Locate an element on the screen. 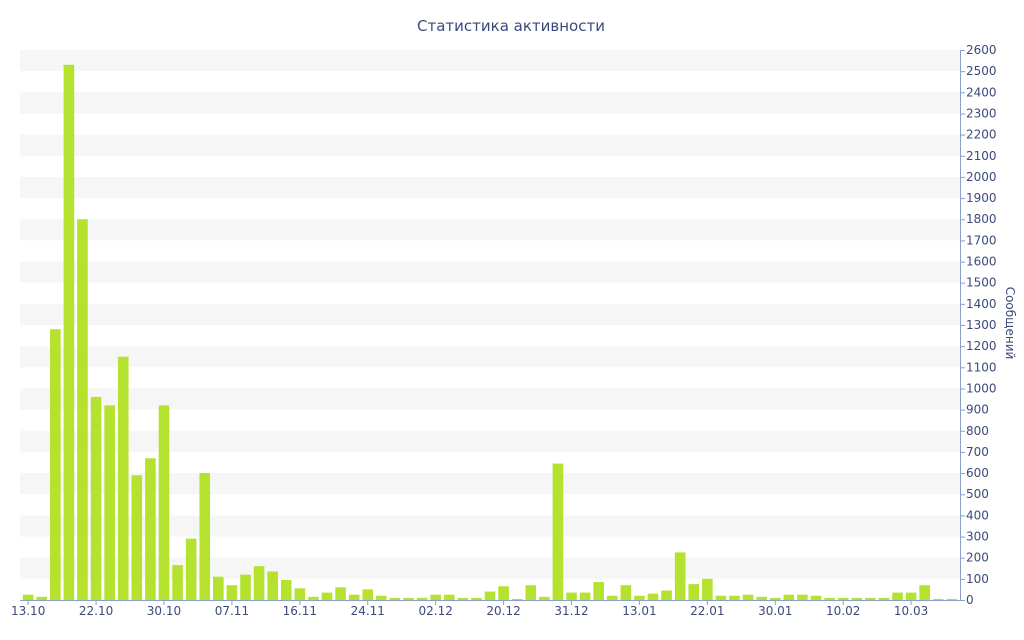 This screenshot has width=1024, height=640. x-tick-label: 07.11 is located at coordinates (232, 611).